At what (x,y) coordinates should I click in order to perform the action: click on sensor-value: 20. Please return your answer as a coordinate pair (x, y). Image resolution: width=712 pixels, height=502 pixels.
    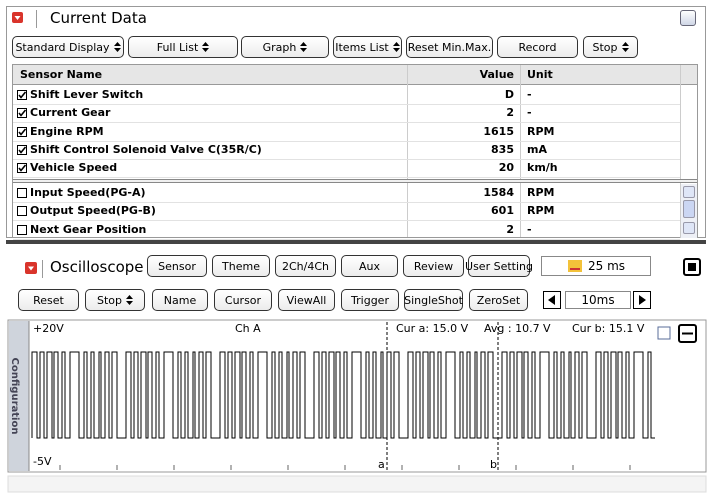
    Looking at the image, I should click on (506, 168).